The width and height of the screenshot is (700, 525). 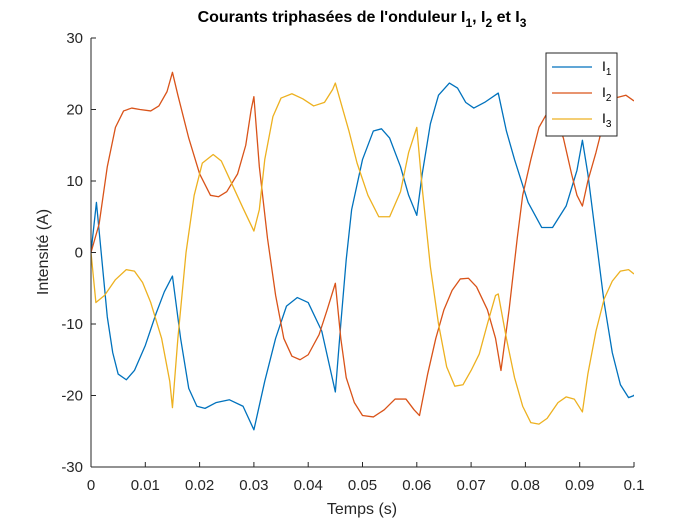 I want to click on legend-label-i1: I1, so click(x=607, y=68).